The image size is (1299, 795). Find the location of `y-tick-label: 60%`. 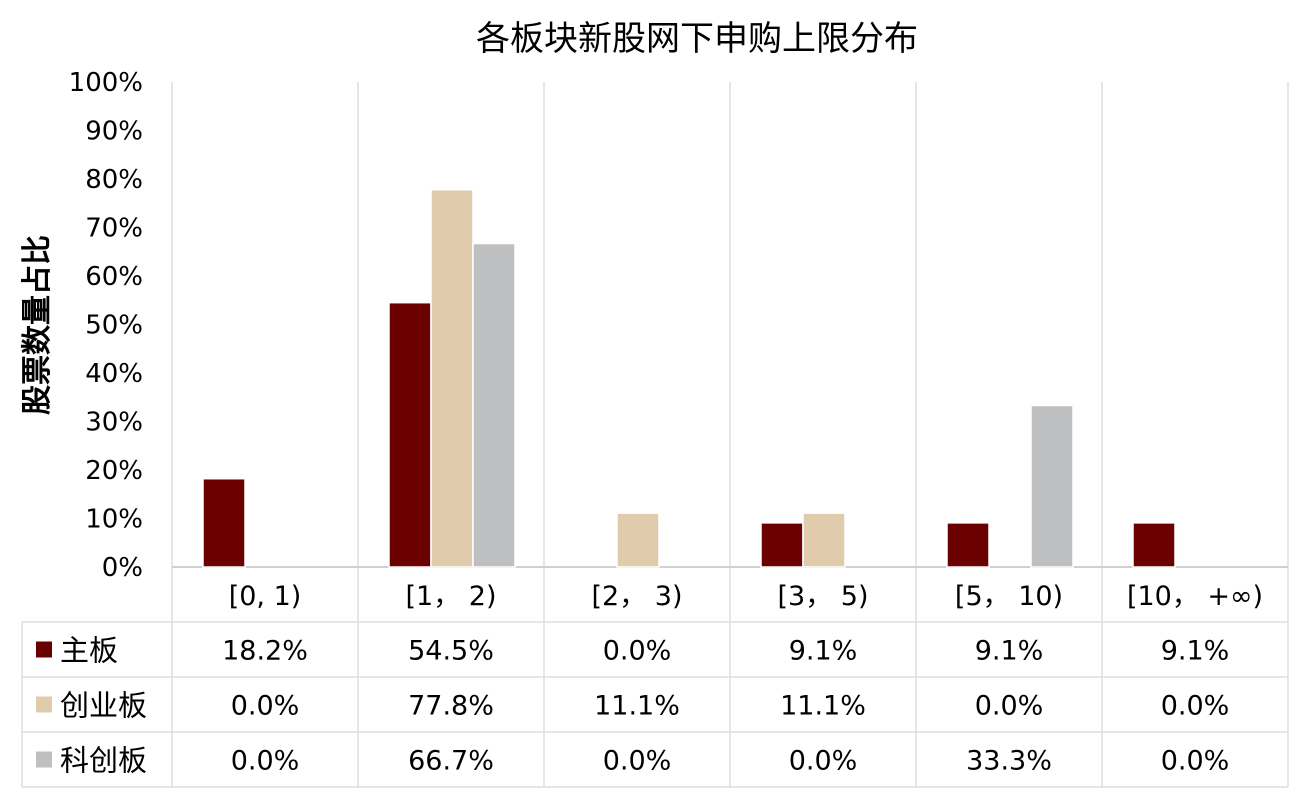

y-tick-label: 60% is located at coordinates (114, 277).